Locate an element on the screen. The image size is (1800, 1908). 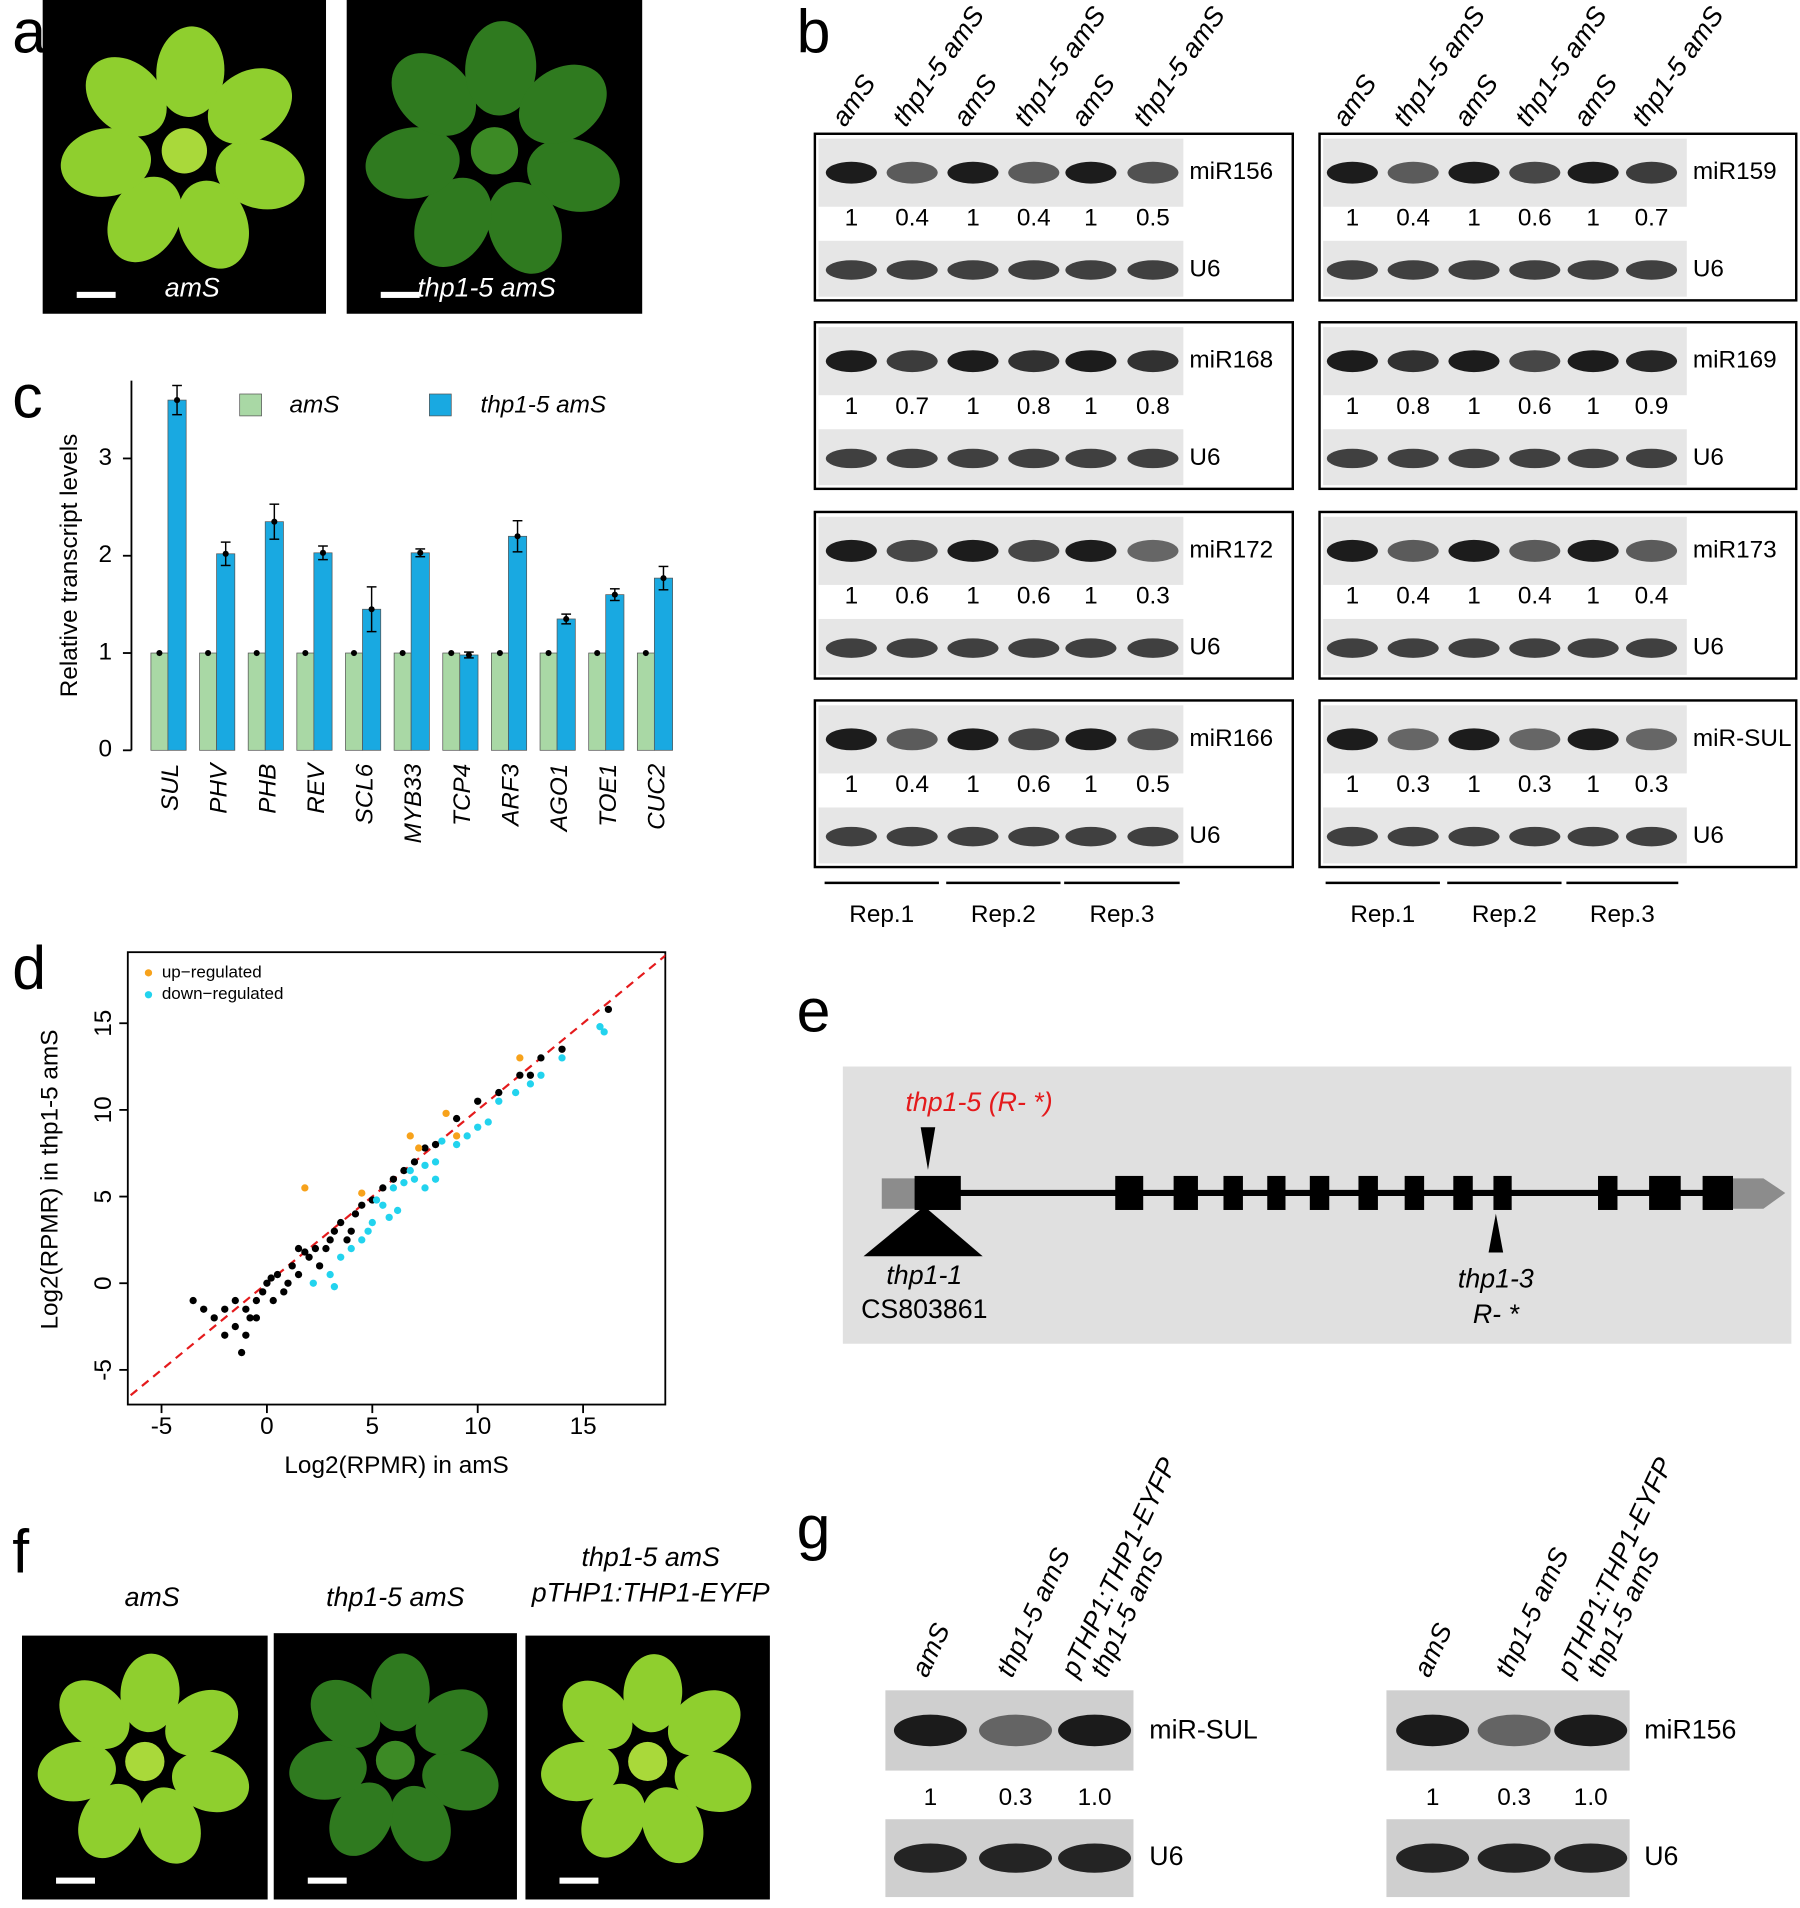
legend-swatch is located at coordinates (250, 405).